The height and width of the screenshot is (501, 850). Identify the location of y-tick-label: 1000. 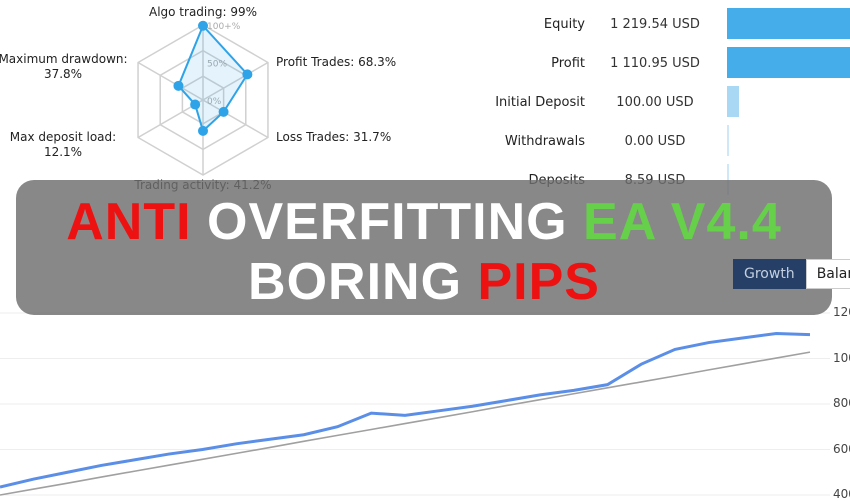
(841, 357).